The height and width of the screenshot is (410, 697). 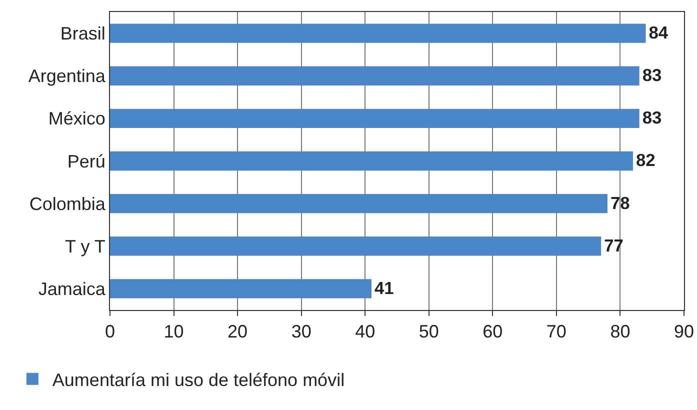 What do you see at coordinates (620, 332) in the screenshot?
I see `x-tick-label: 80` at bounding box center [620, 332].